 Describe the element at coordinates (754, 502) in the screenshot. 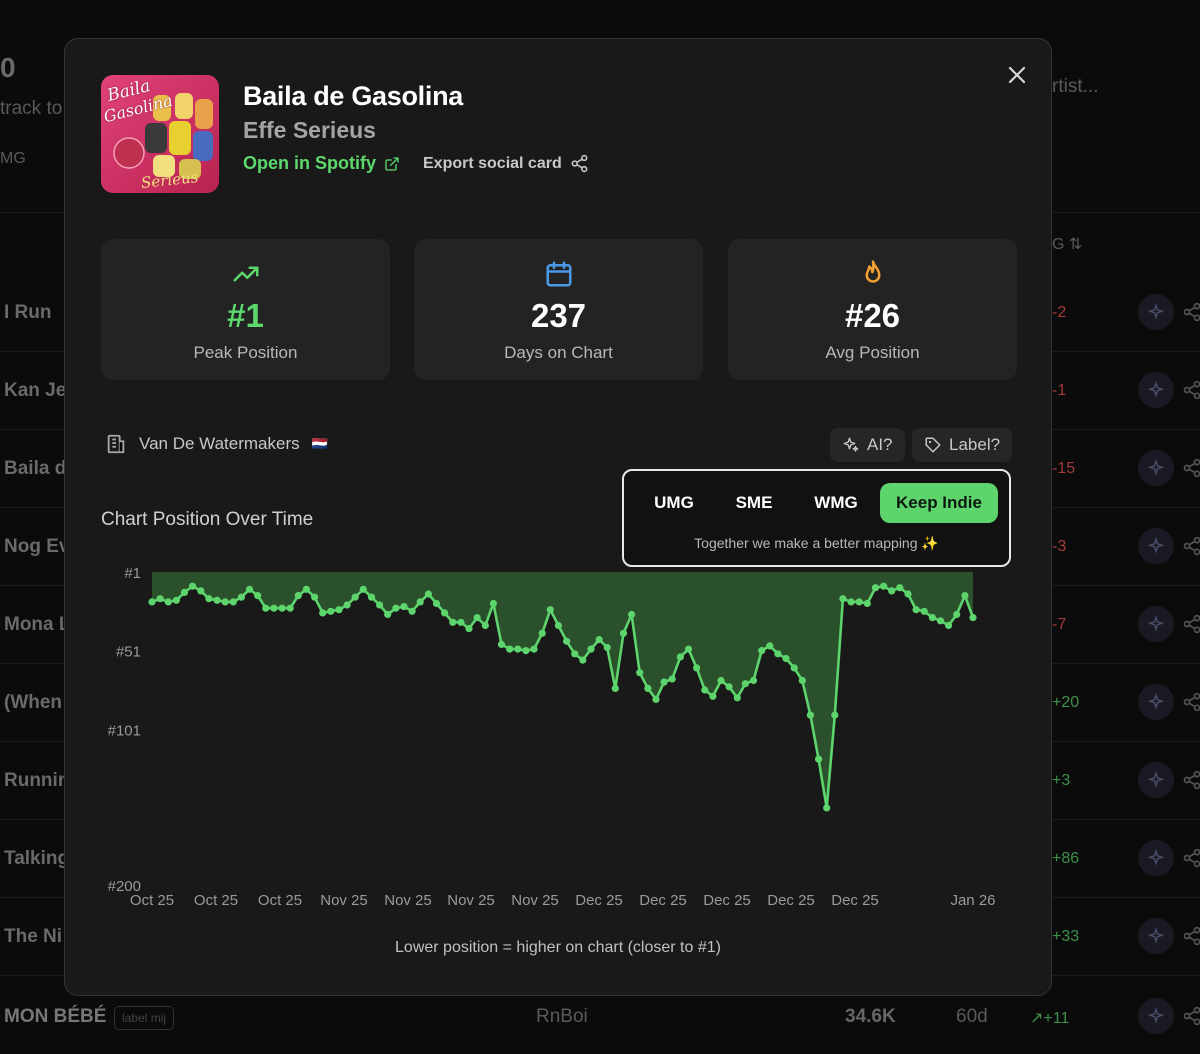

I see `map-option-sme: SME` at that location.